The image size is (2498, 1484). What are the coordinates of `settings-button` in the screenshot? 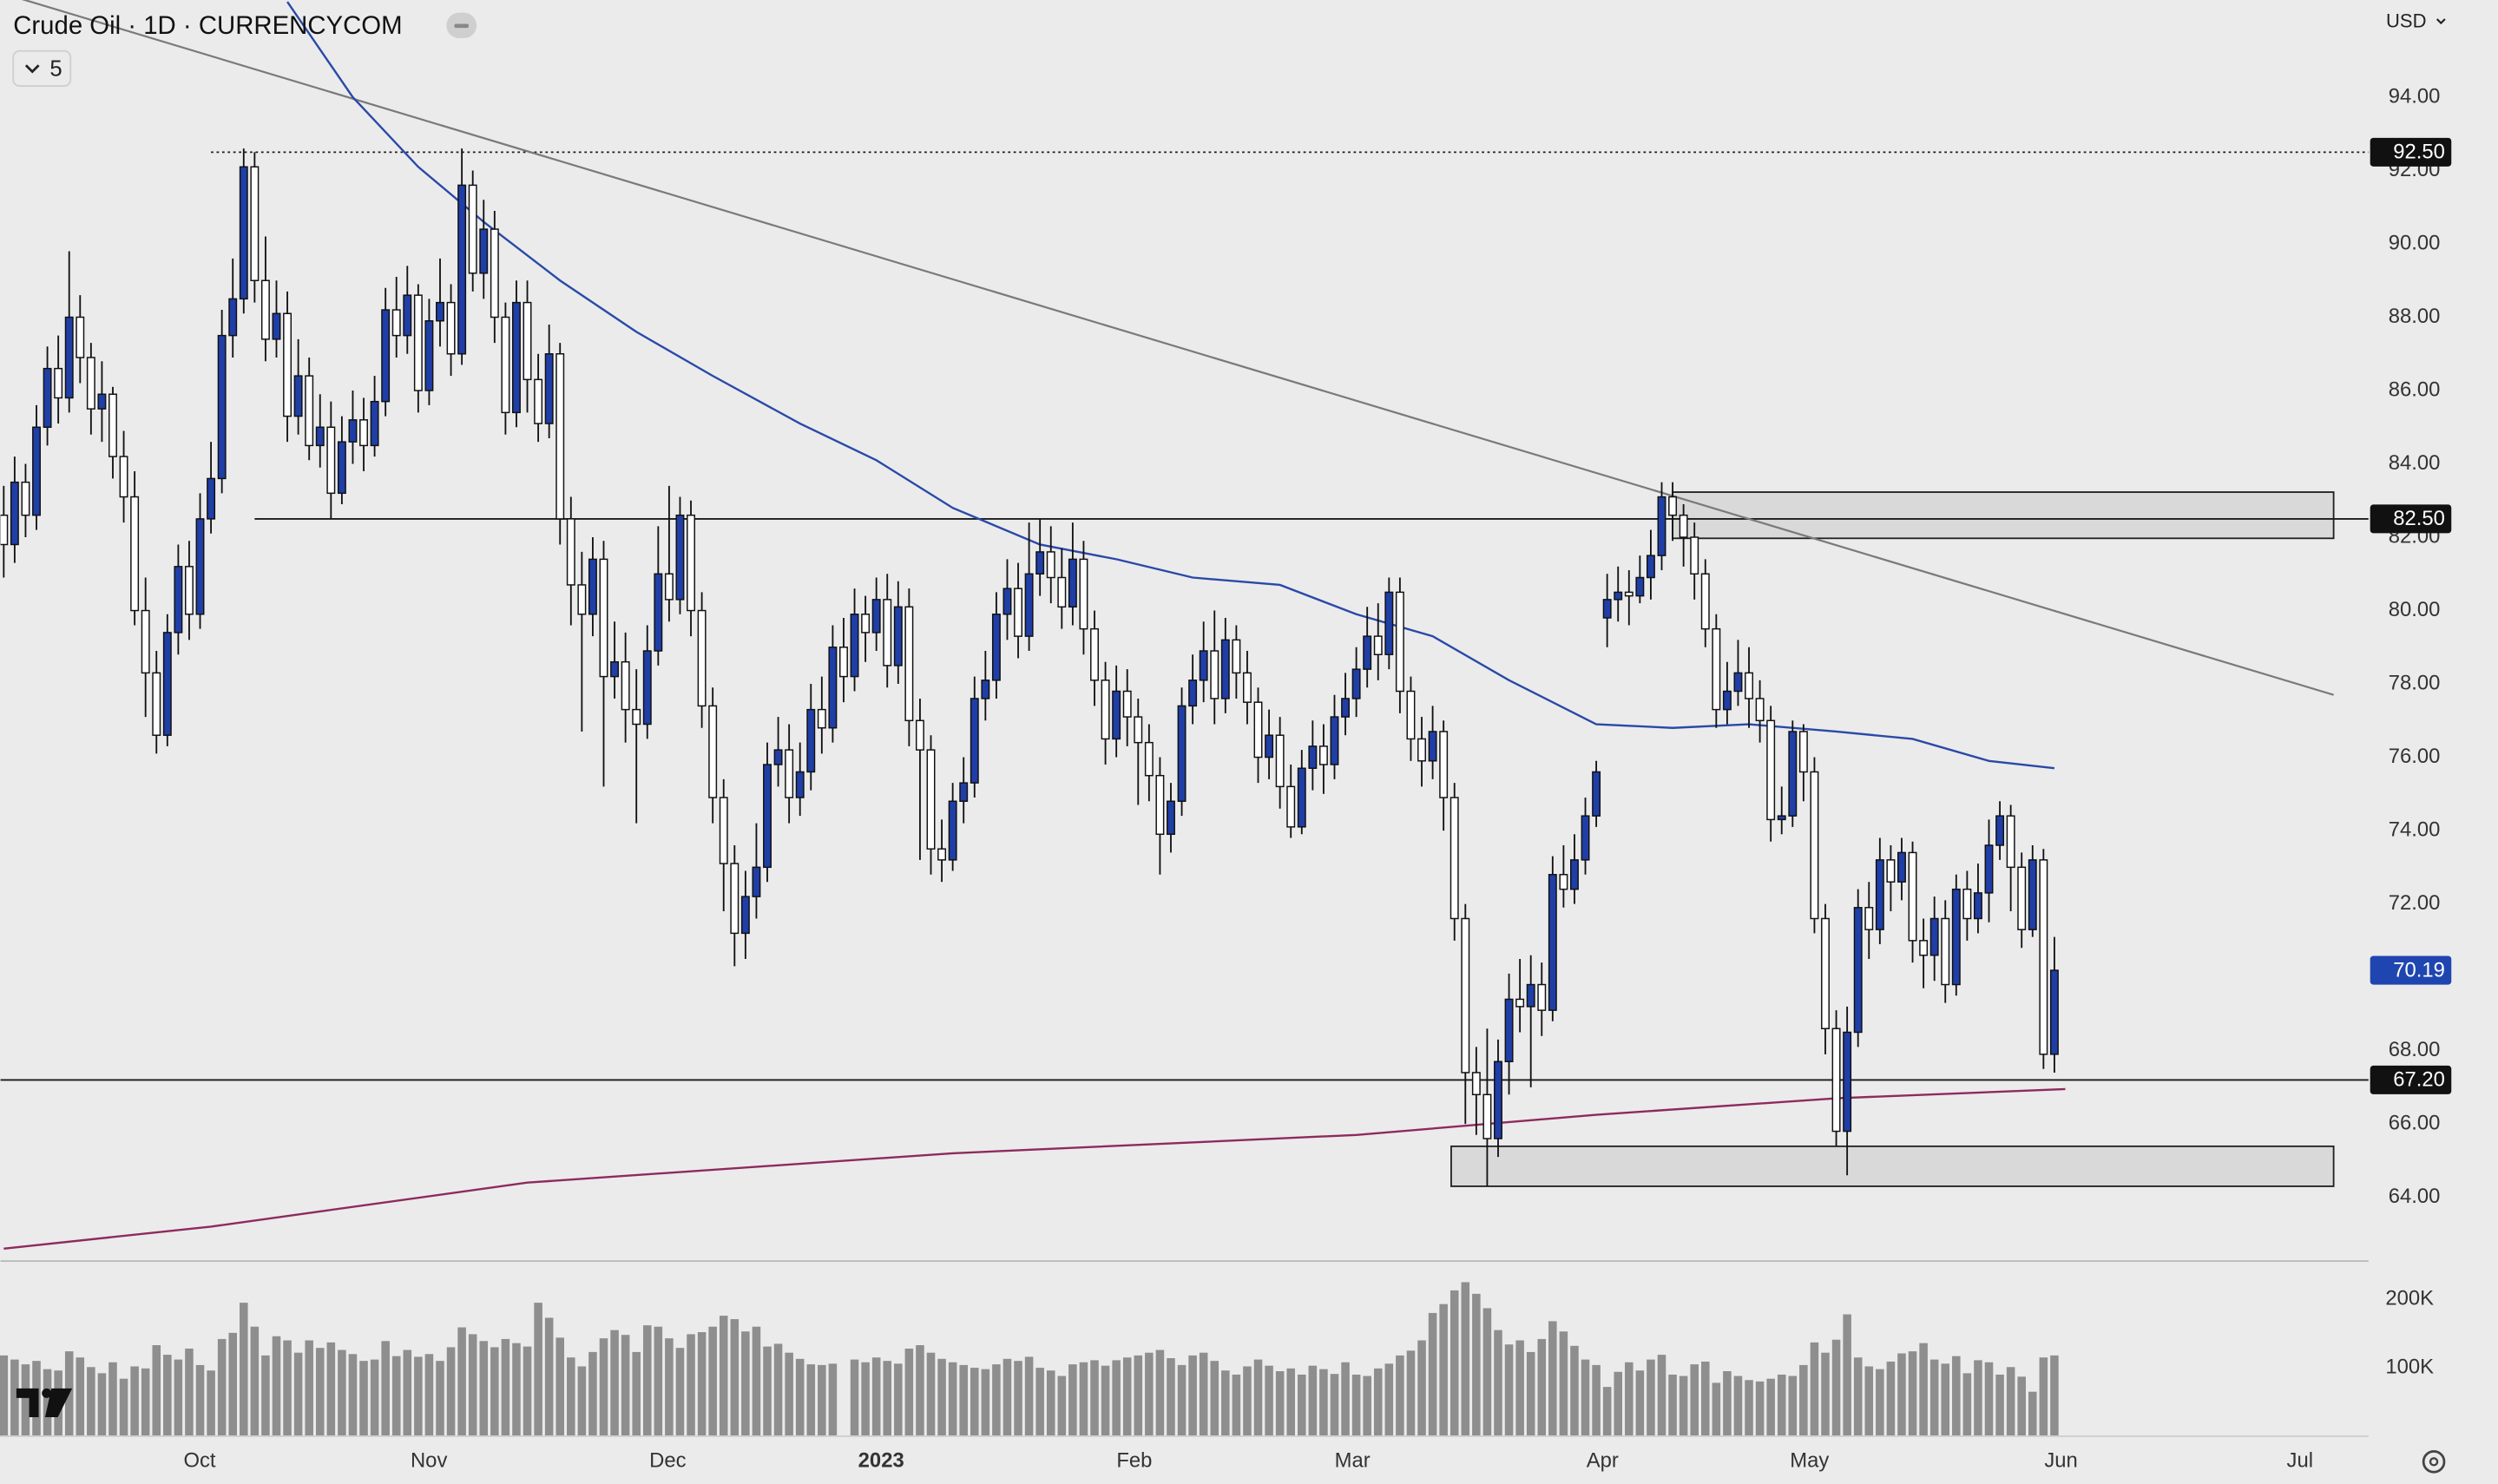 It's located at (2434, 1462).